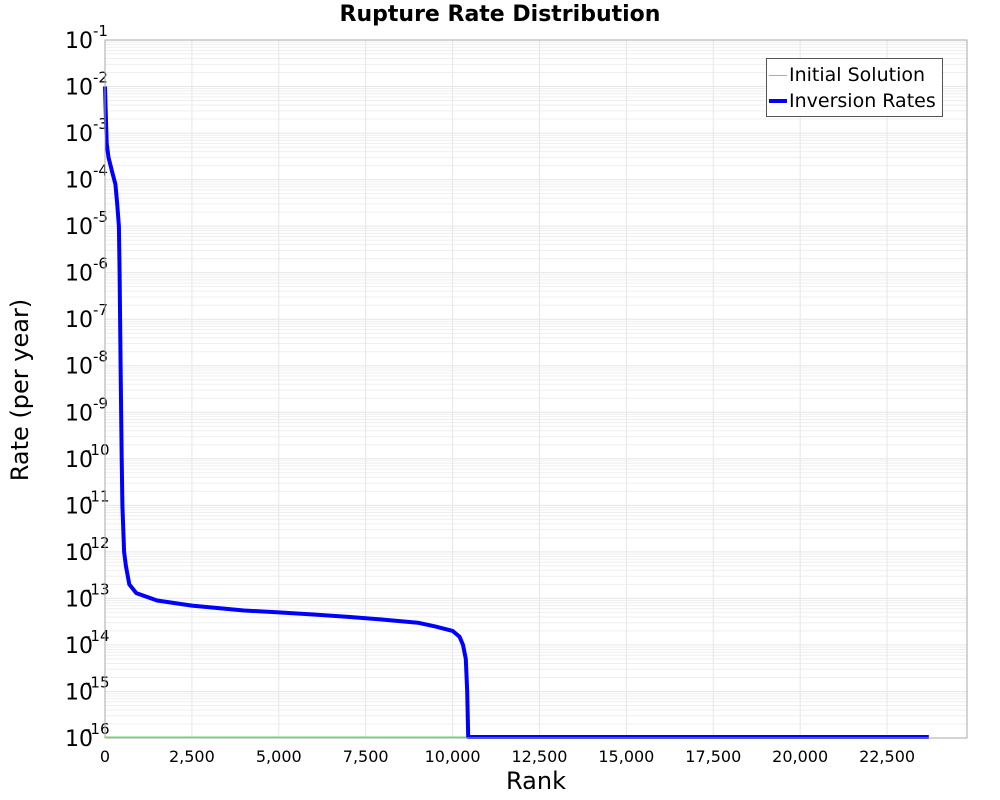 The image size is (1000, 800). What do you see at coordinates (105, 756) in the screenshot?
I see `x-tick-label: 0` at bounding box center [105, 756].